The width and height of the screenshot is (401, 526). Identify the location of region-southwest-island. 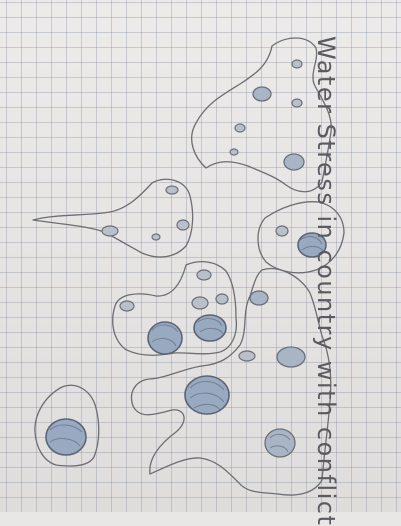
(67, 425).